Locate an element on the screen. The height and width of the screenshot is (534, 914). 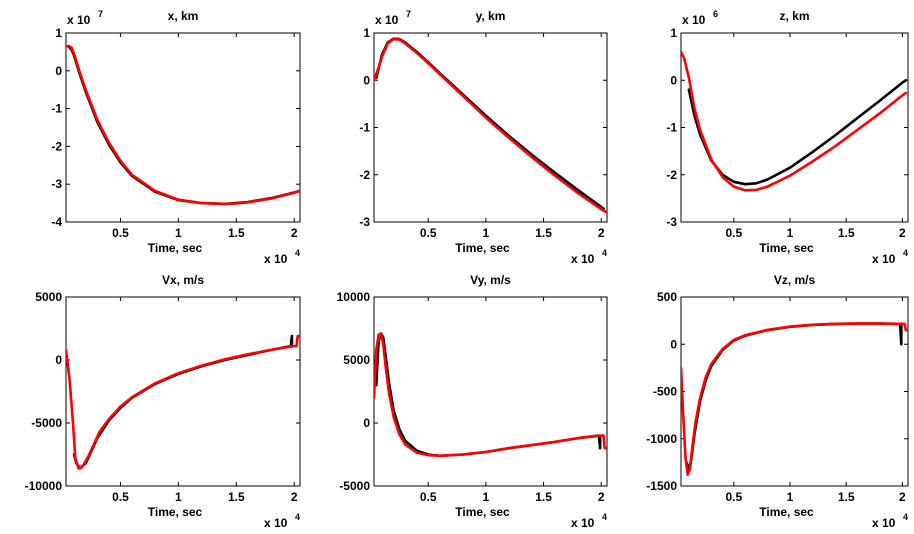
subplot-2: 0.5 1 1.5 2 -3 -2 -1 0 1 y, km Time, sec x 10 4 x 10 7 is located at coordinates (483, 137).